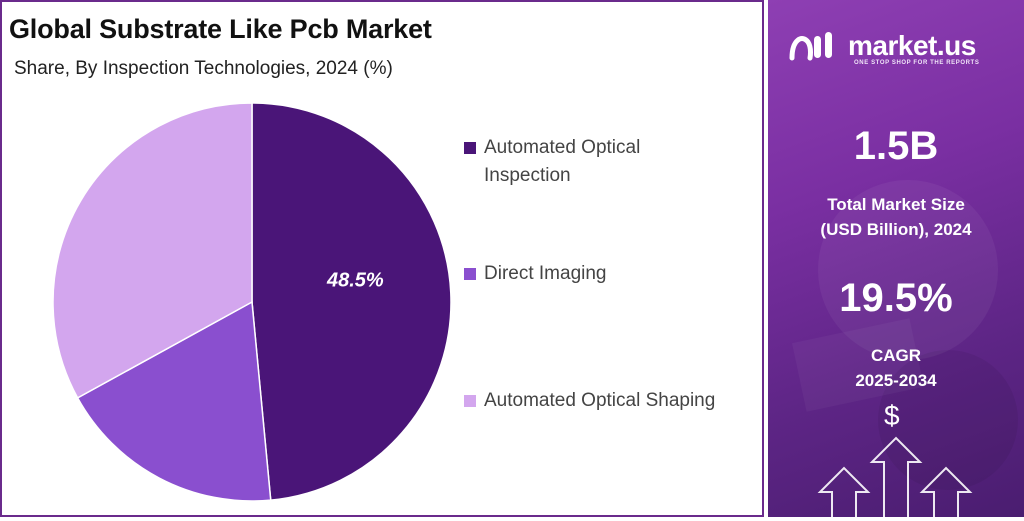 This screenshot has width=1024, height=521. I want to click on market-size-label: Total Market Size (USD Billion), 2024, so click(896, 217).